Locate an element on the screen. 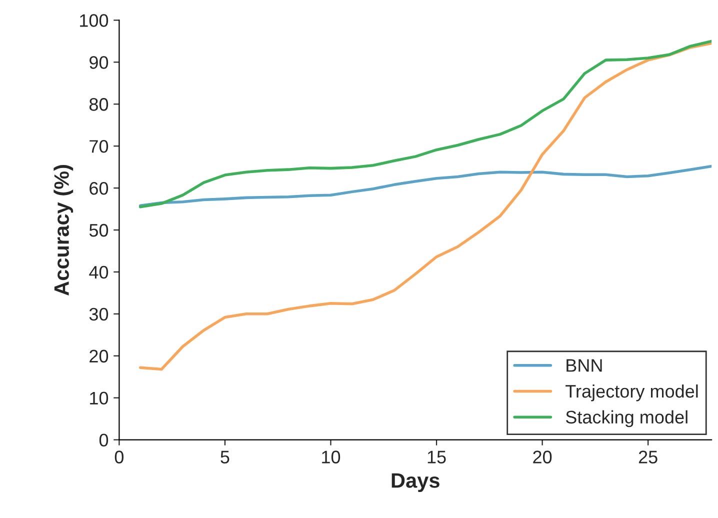  line-series is located at coordinates (425, 186).